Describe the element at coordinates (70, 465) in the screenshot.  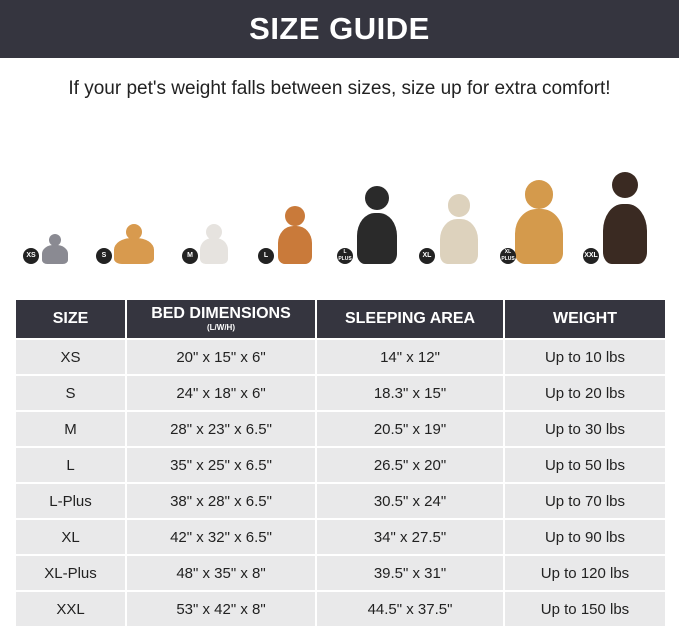
I see `size-cell: L` at that location.